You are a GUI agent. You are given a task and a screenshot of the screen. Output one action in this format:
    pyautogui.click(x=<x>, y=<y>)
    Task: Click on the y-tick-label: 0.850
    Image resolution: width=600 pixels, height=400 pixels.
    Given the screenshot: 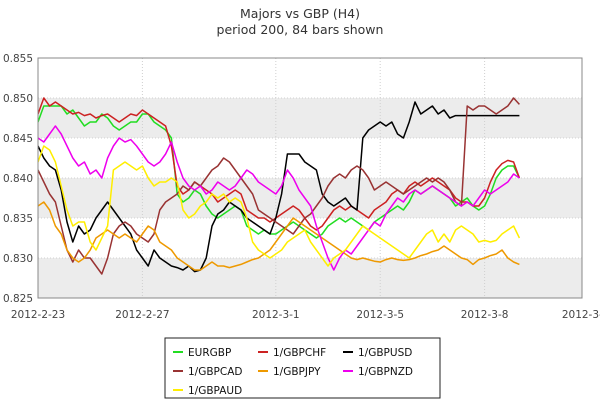 What is the action you would take?
    pyautogui.click(x=18, y=99)
    